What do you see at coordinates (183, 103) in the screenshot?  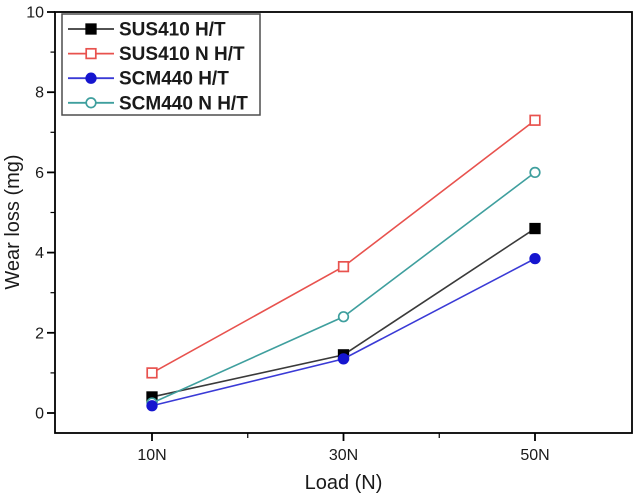 I see `legend-label: SCM440 N H/T` at bounding box center [183, 103].